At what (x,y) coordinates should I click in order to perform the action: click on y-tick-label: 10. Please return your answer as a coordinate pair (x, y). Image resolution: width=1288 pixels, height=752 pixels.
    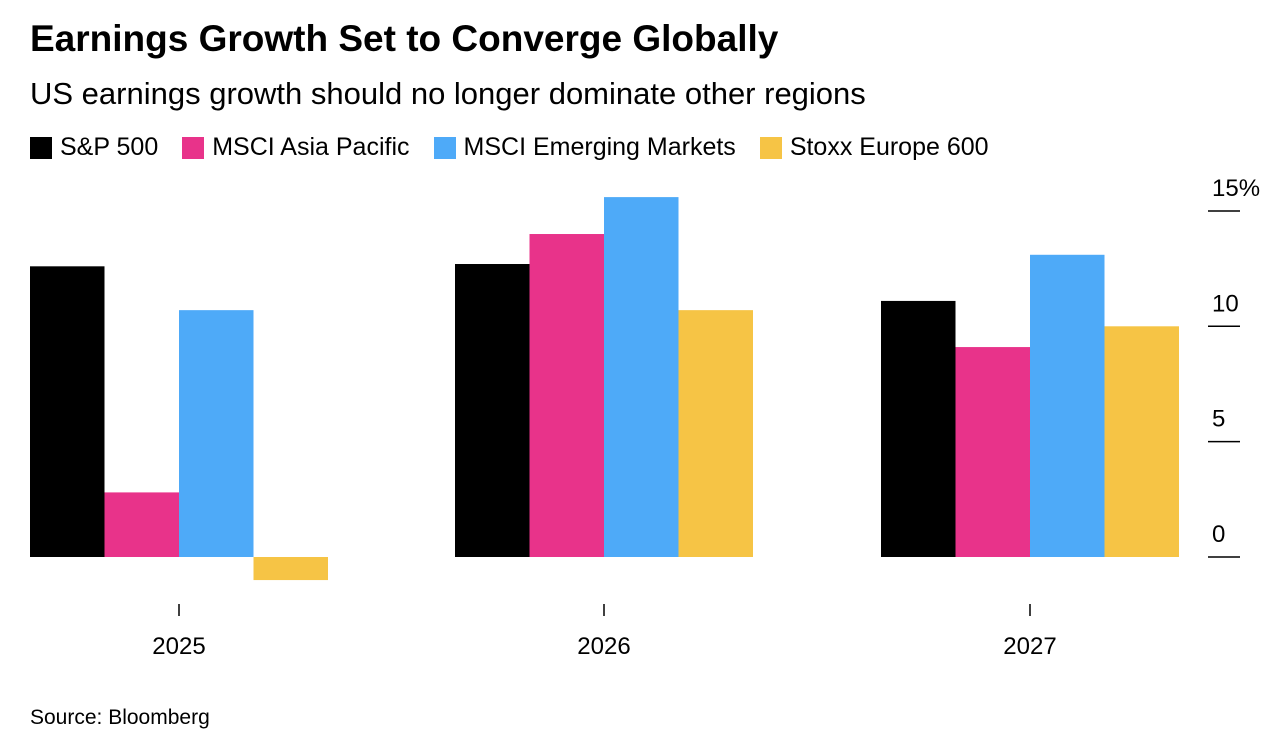
    Looking at the image, I should click on (1225, 303).